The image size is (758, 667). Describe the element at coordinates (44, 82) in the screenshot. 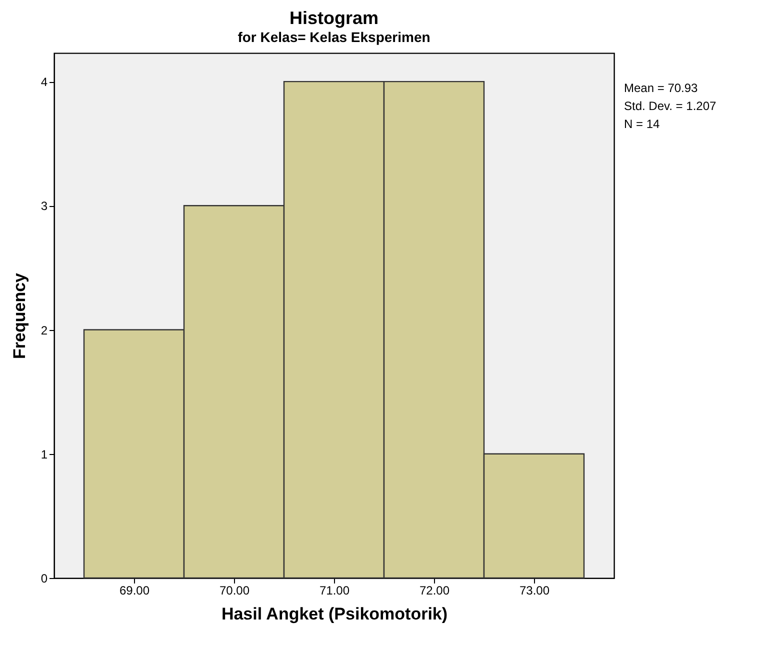

I see `y-tick-label: 4` at that location.